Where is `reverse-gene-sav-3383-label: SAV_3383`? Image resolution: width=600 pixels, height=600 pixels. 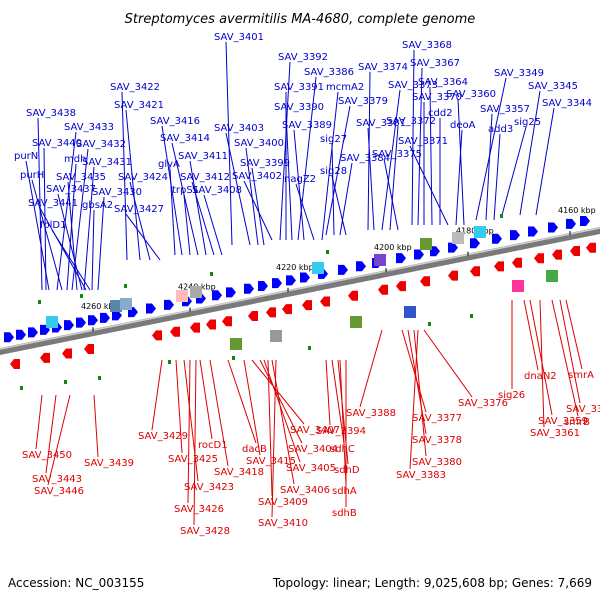
reverse-gene-sav-3383-label: SAV_3383 is located at coordinates (421, 475).